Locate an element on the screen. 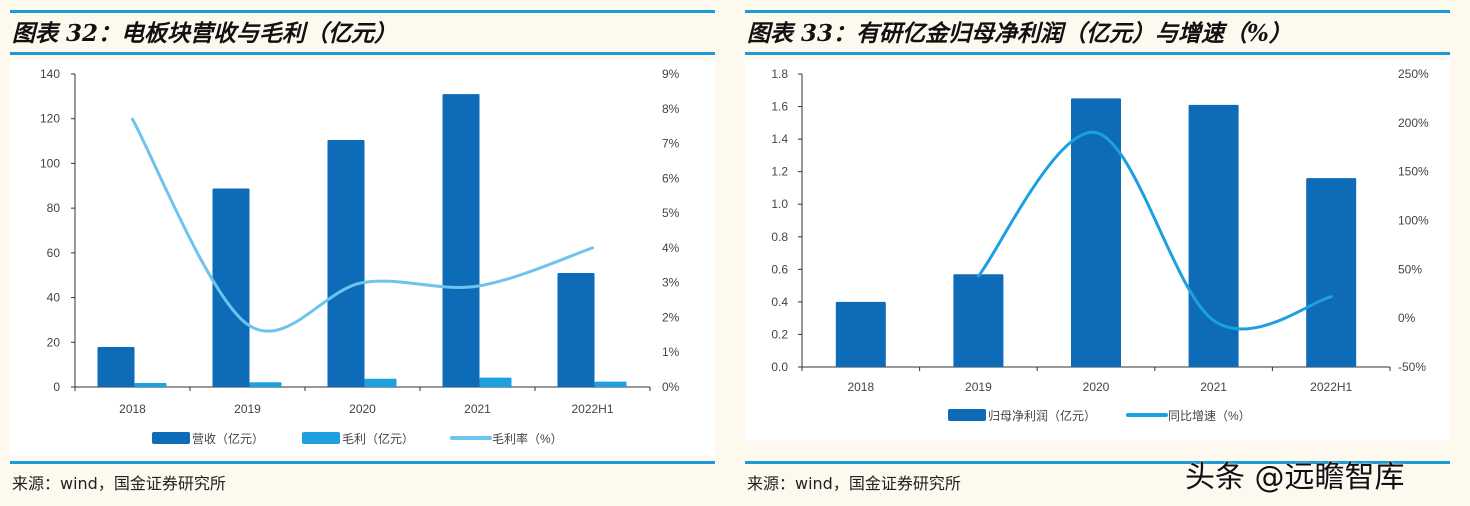  right-legend-label-0: 归母净利润（亿元） is located at coordinates (1042, 415).